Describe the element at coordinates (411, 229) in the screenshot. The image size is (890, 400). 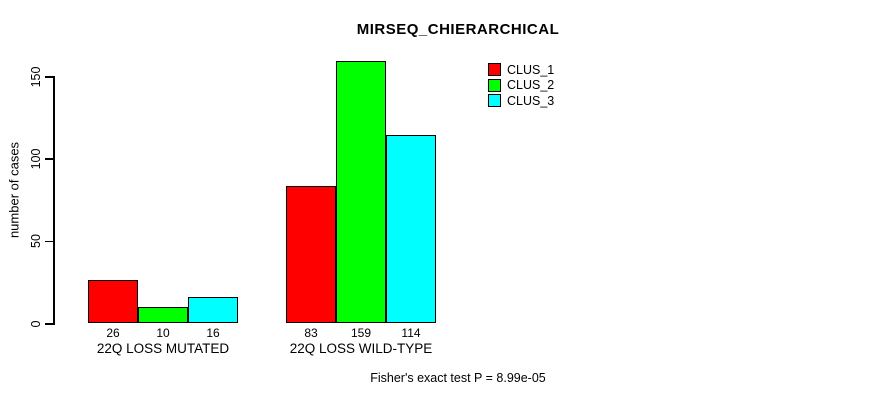
I see `bar-clus_3-group2` at that location.